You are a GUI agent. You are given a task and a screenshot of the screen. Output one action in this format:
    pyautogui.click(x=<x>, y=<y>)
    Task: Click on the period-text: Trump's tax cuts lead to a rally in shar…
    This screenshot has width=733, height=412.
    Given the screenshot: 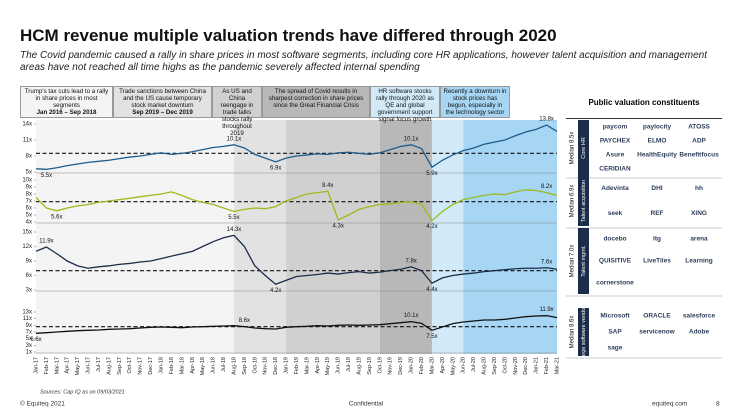 What is the action you would take?
    pyautogui.click(x=66, y=98)
    